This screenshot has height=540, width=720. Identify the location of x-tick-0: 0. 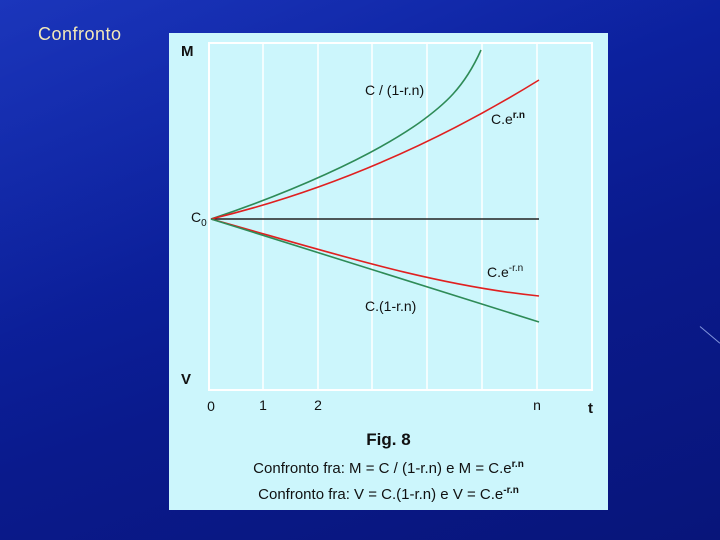
(211, 406).